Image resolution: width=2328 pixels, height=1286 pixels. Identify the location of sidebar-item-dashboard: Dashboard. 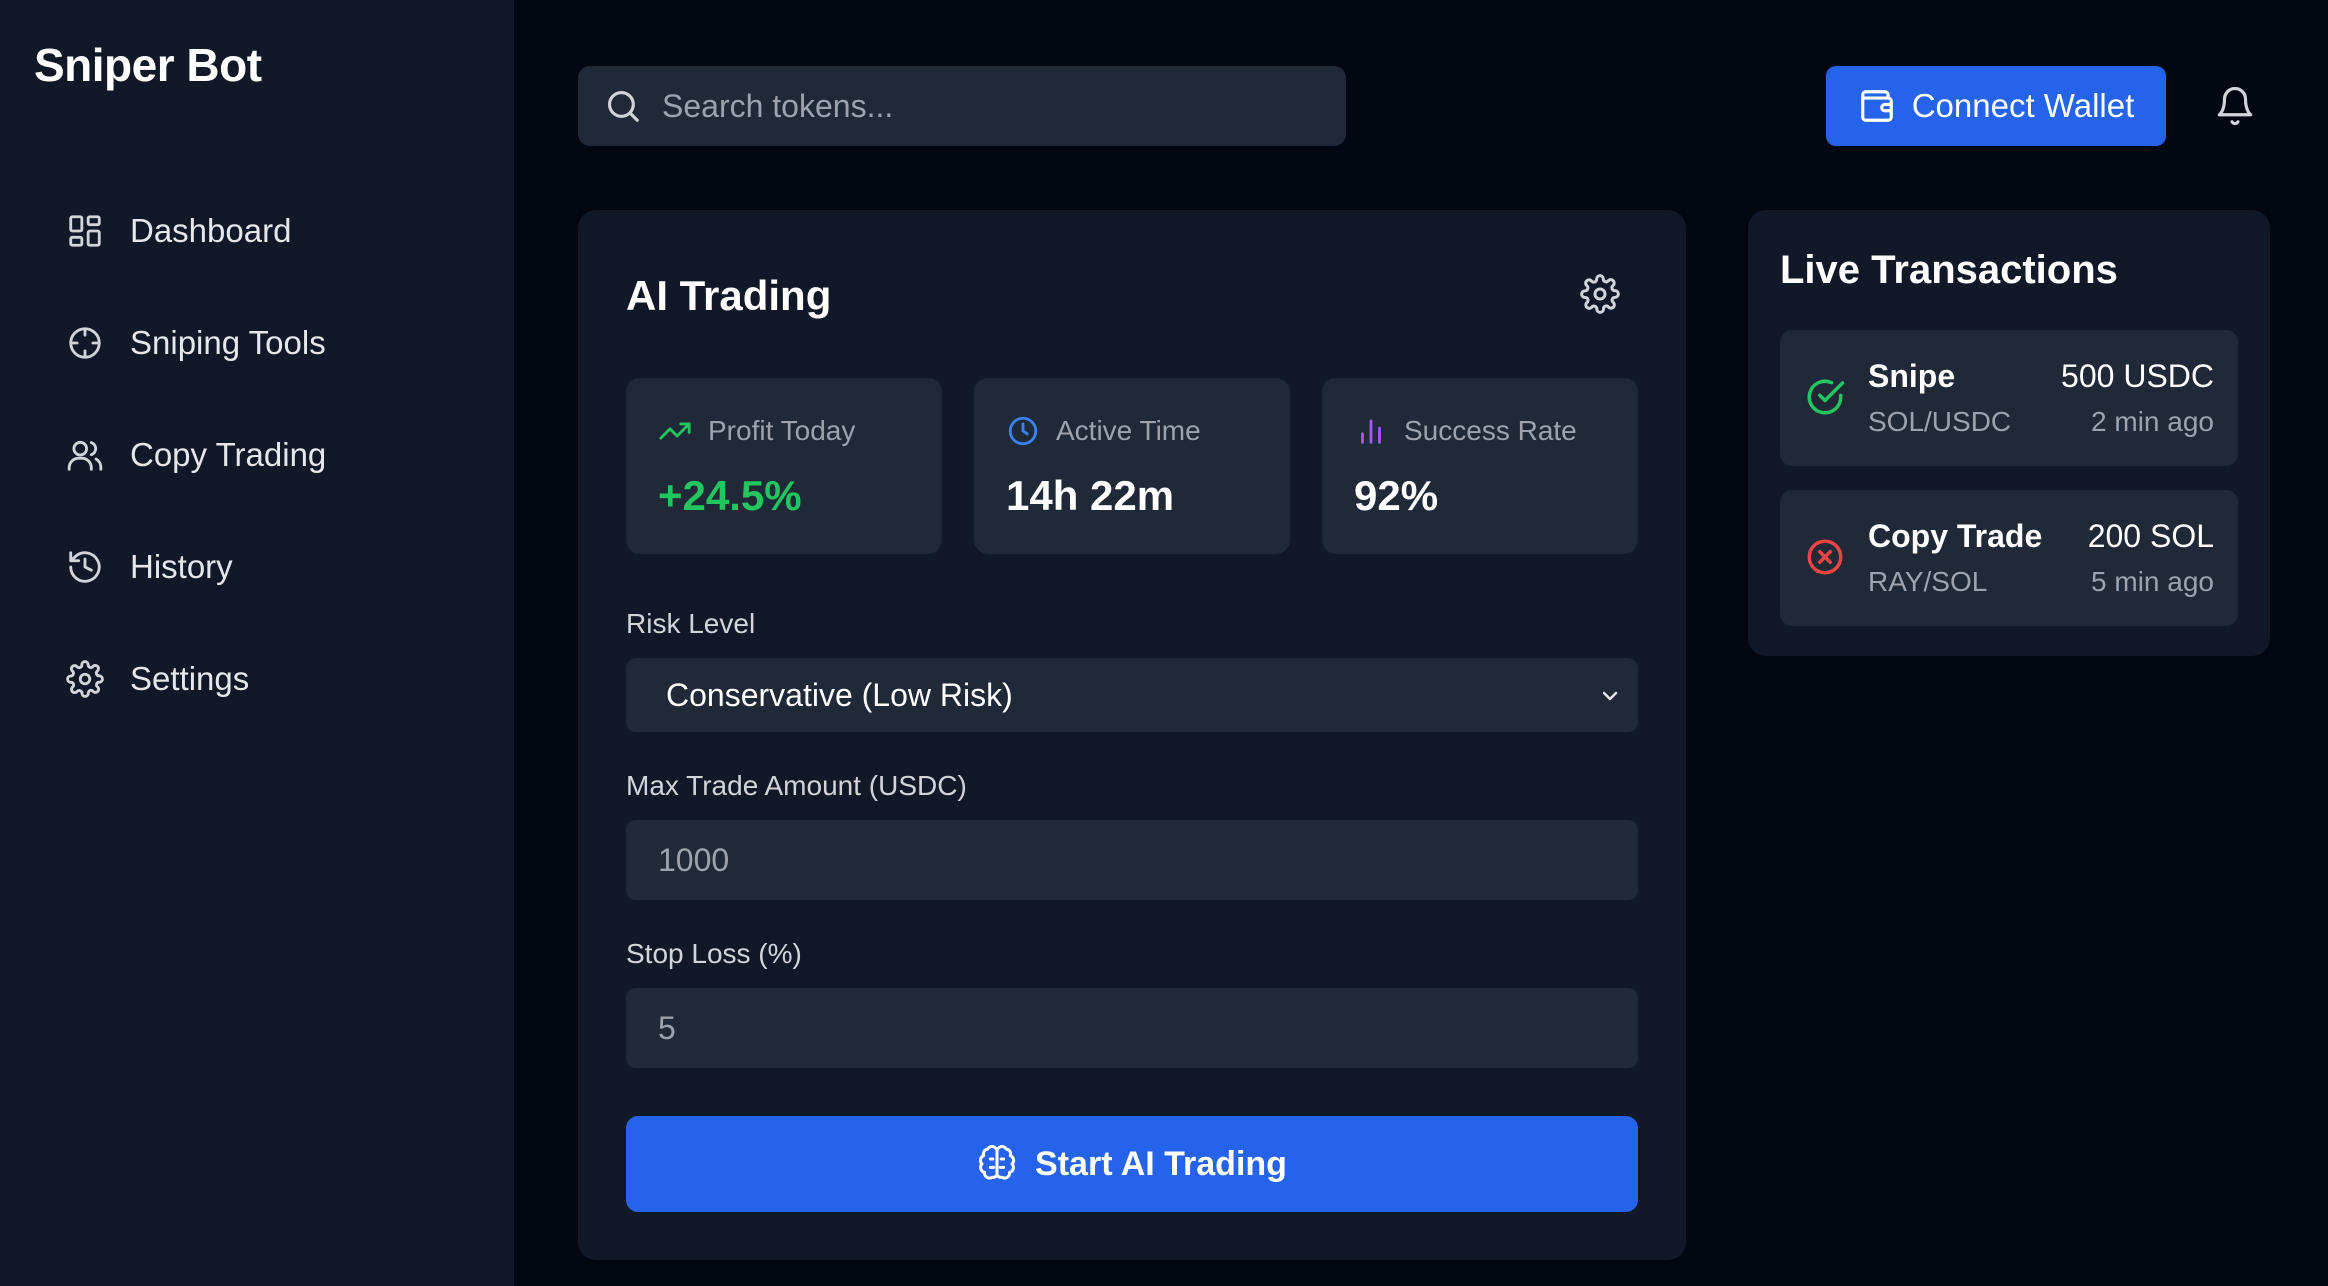
(257, 231).